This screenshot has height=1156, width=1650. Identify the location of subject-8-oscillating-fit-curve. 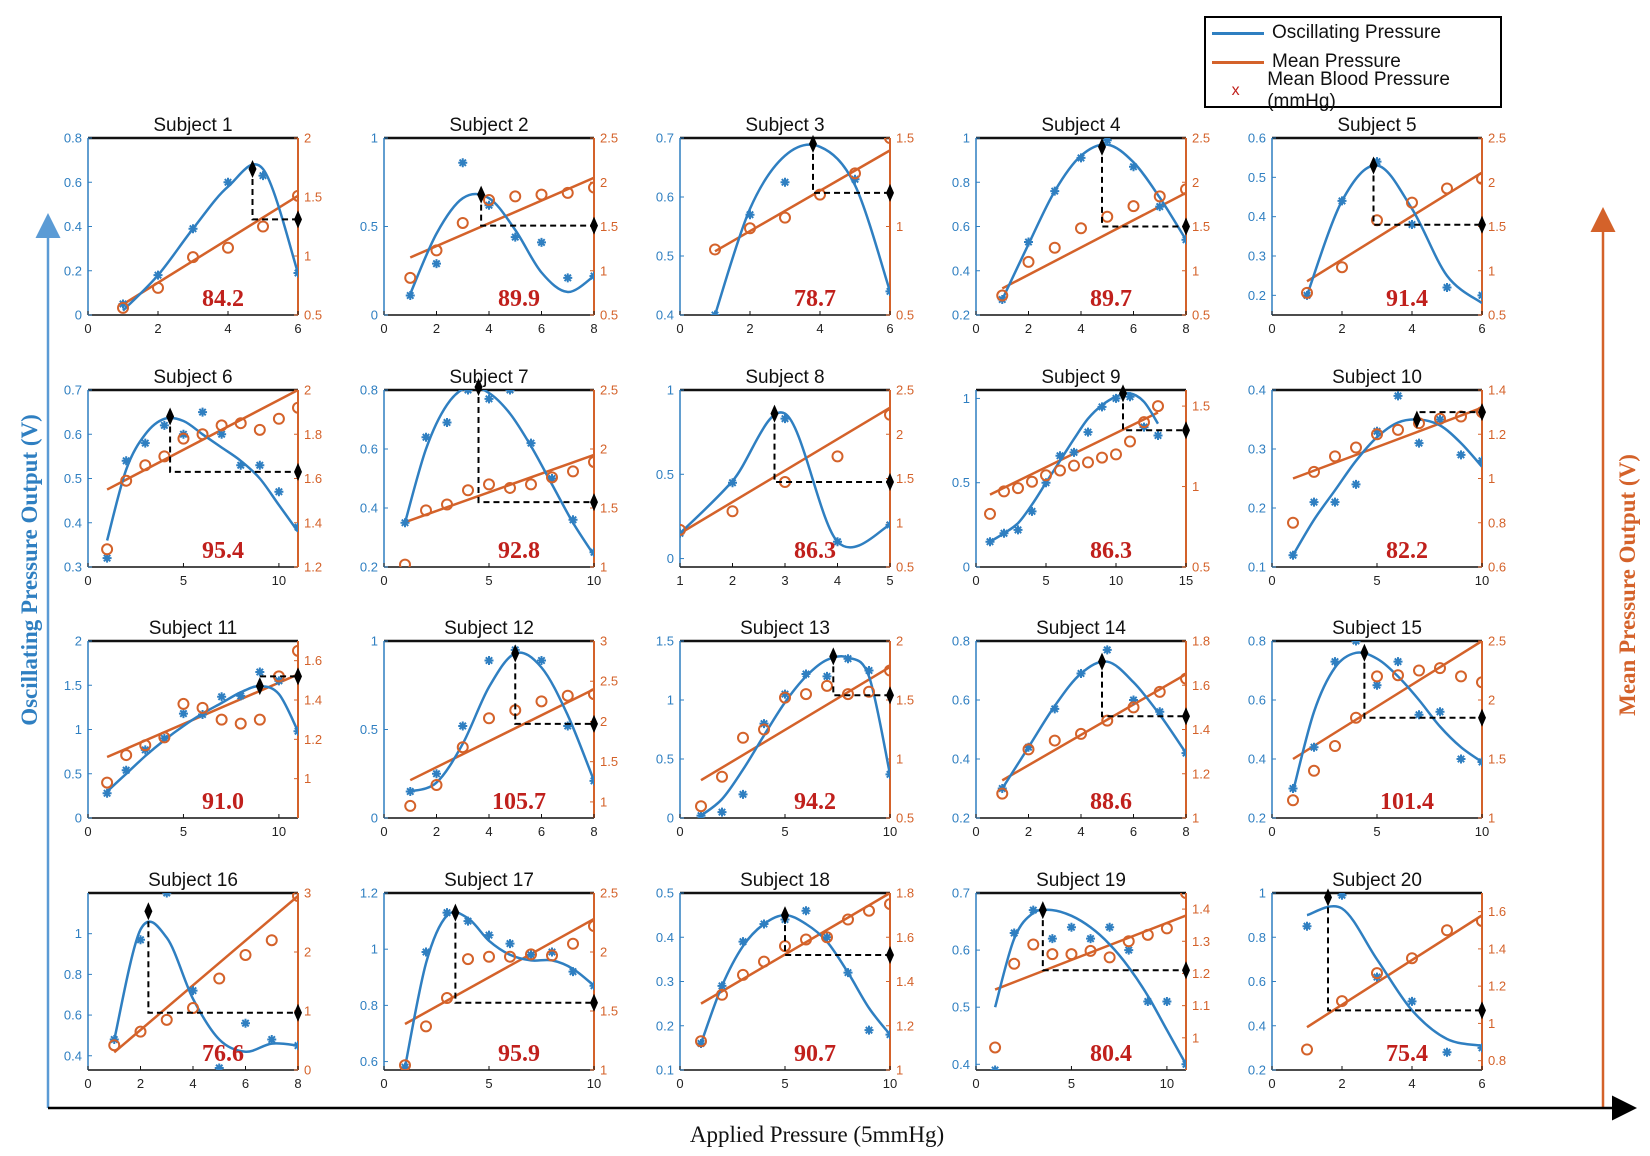
(785, 480).